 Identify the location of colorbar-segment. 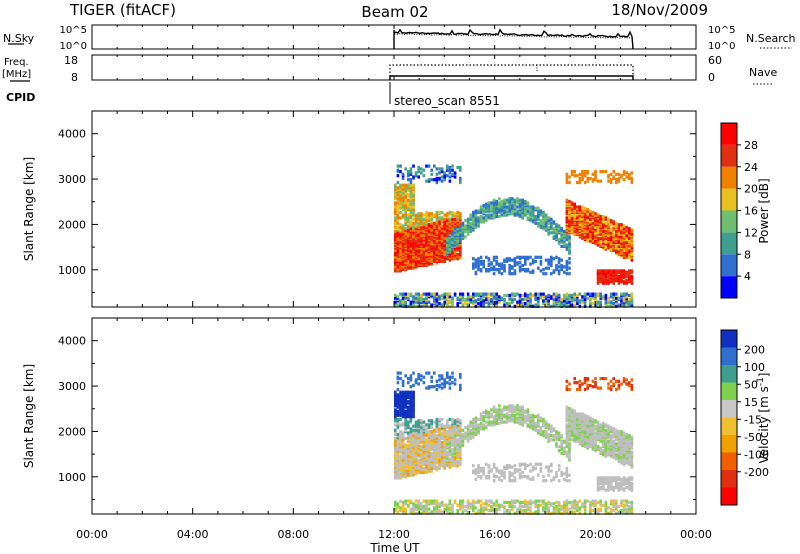
(729, 134).